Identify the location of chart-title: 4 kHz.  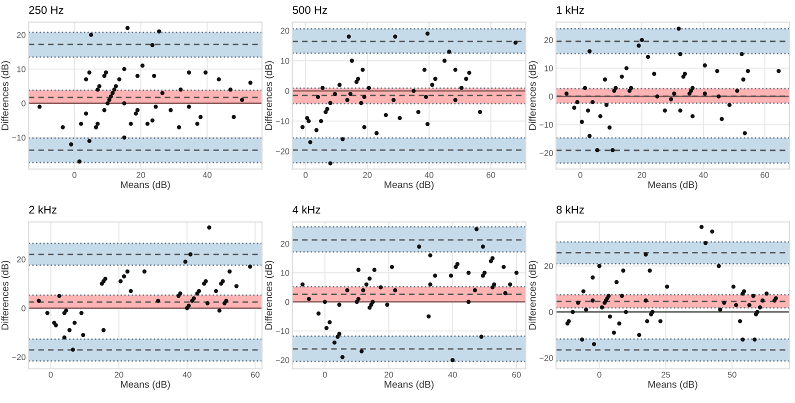
(306, 210).